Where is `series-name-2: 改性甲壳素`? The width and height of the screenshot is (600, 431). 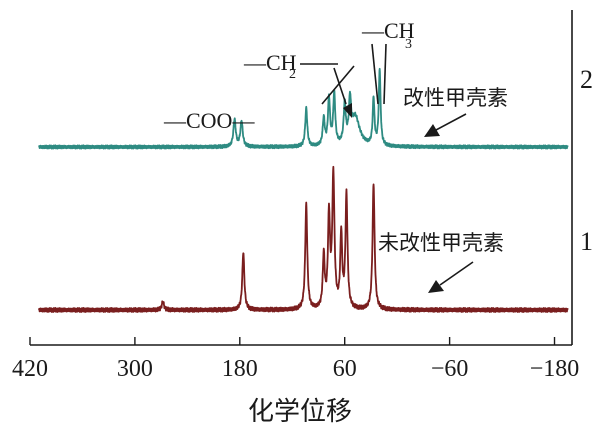
series-name-2: 改性甲壳素 is located at coordinates (455, 98).